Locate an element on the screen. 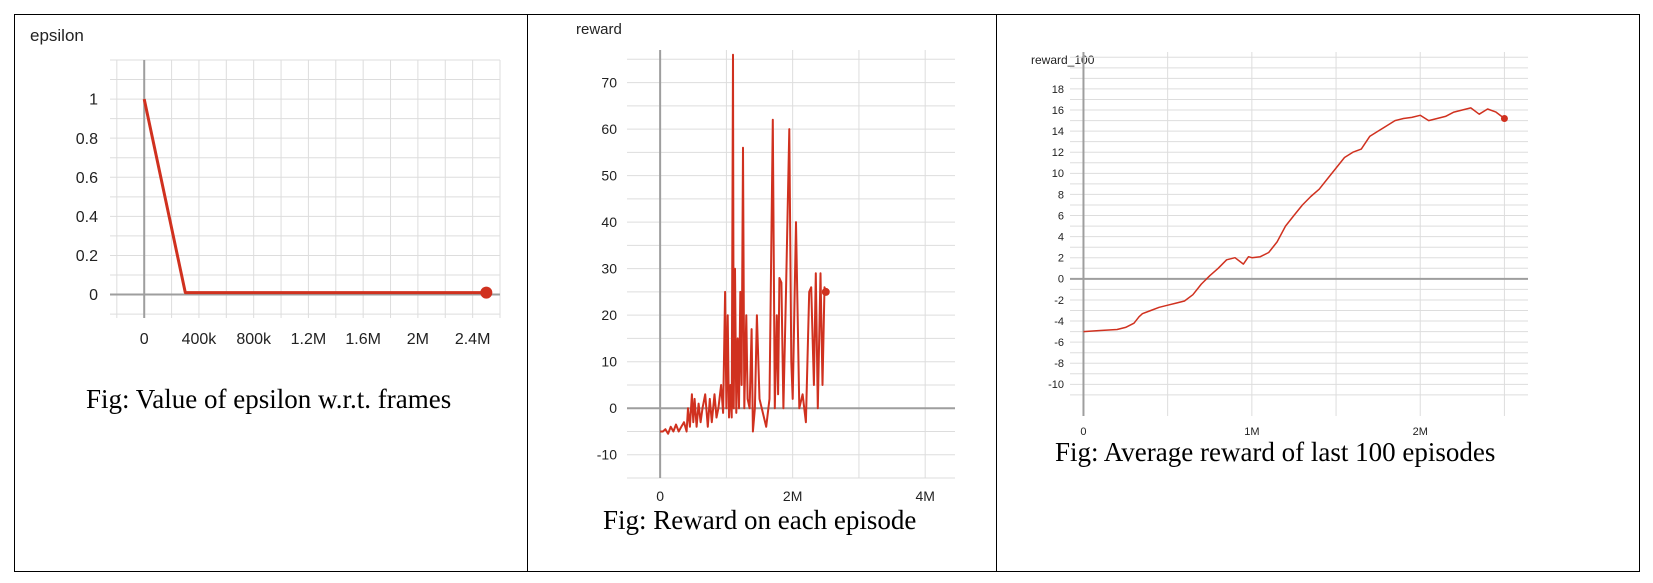 The height and width of the screenshot is (583, 1653). y-tick-label: 12 is located at coordinates (1058, 153).